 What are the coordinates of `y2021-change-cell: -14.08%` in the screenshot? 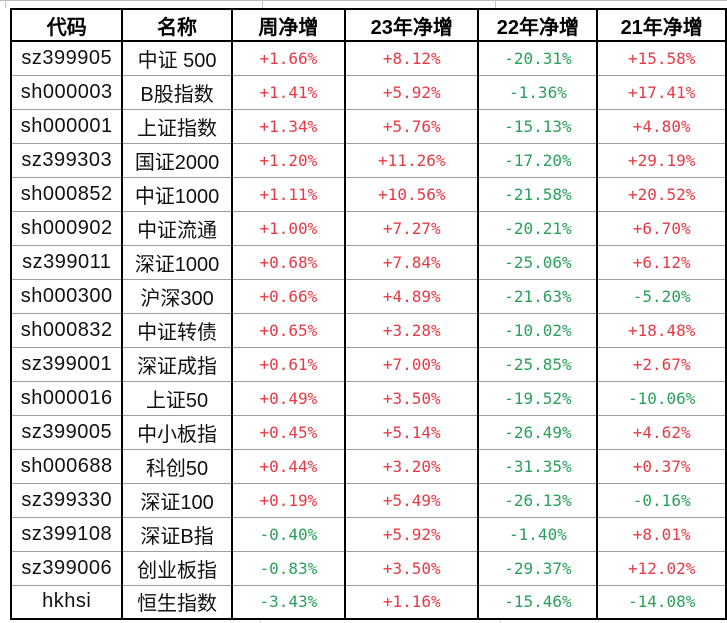 It's located at (661, 601).